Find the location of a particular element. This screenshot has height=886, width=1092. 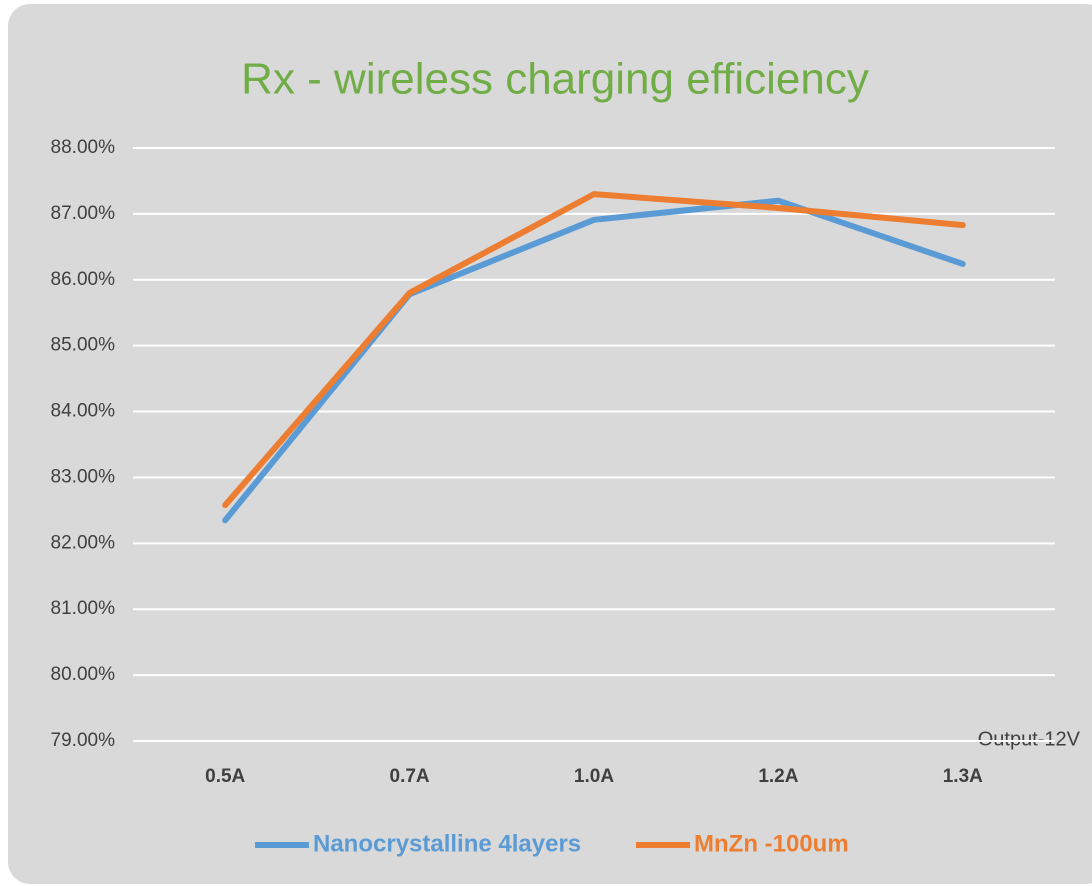

x-tick-label: 1.2A is located at coordinates (778, 776).